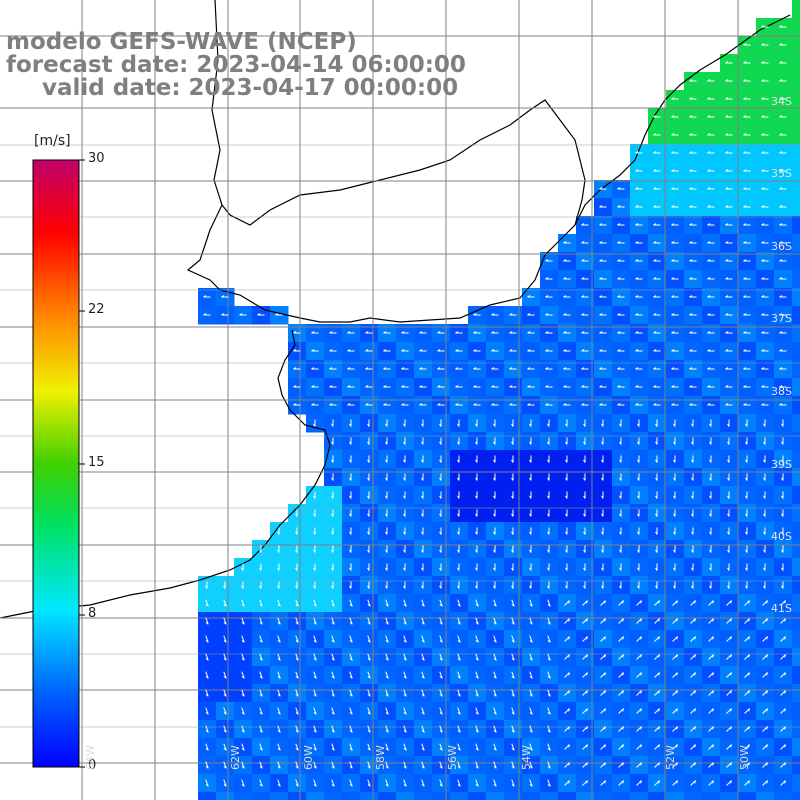  Describe the element at coordinates (56, 463) in the screenshot. I see `colorbar-frame` at that location.